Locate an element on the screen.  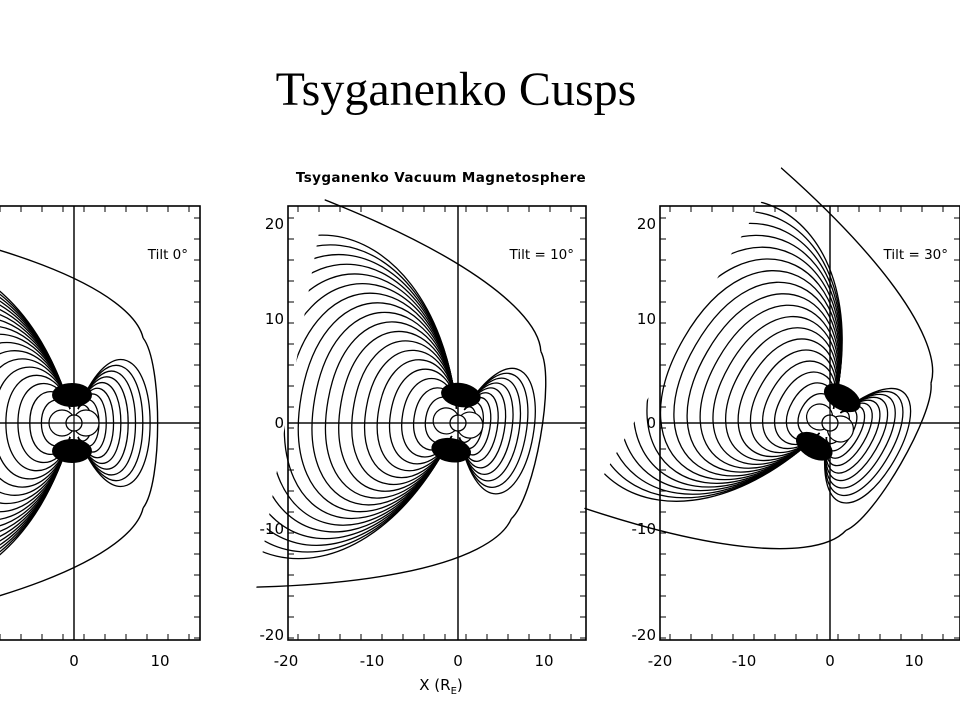
panel-tilt-label: Tilt = 30° is located at coordinates (915, 255).